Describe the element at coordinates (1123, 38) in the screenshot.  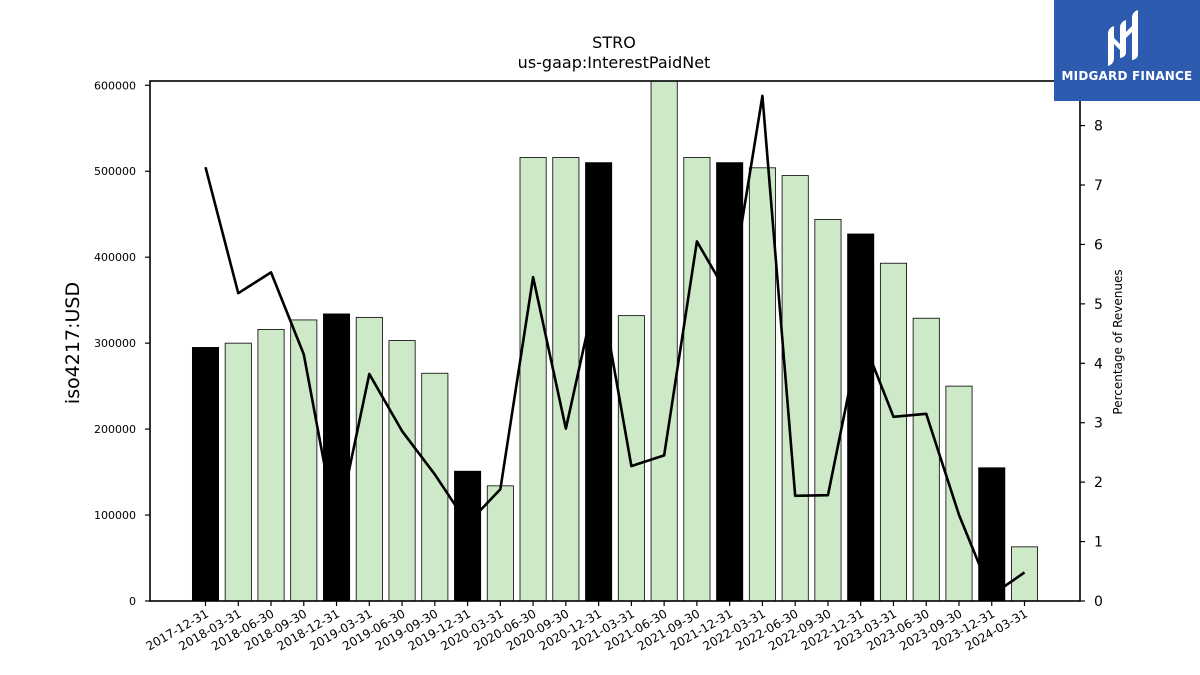
I see `logo-mark-icon` at that location.